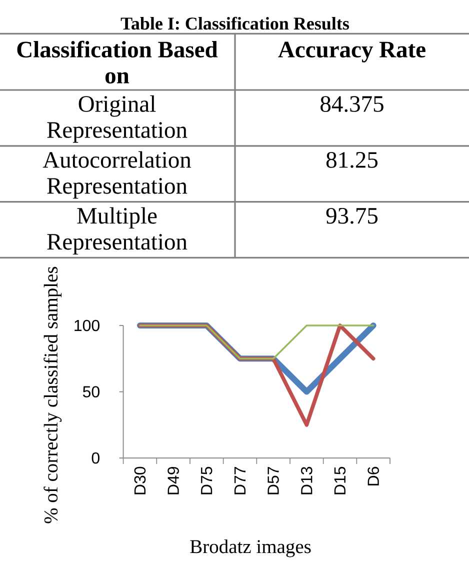  I want to click on y-axis-title: % of correctly classified samples, so click(53, 395).